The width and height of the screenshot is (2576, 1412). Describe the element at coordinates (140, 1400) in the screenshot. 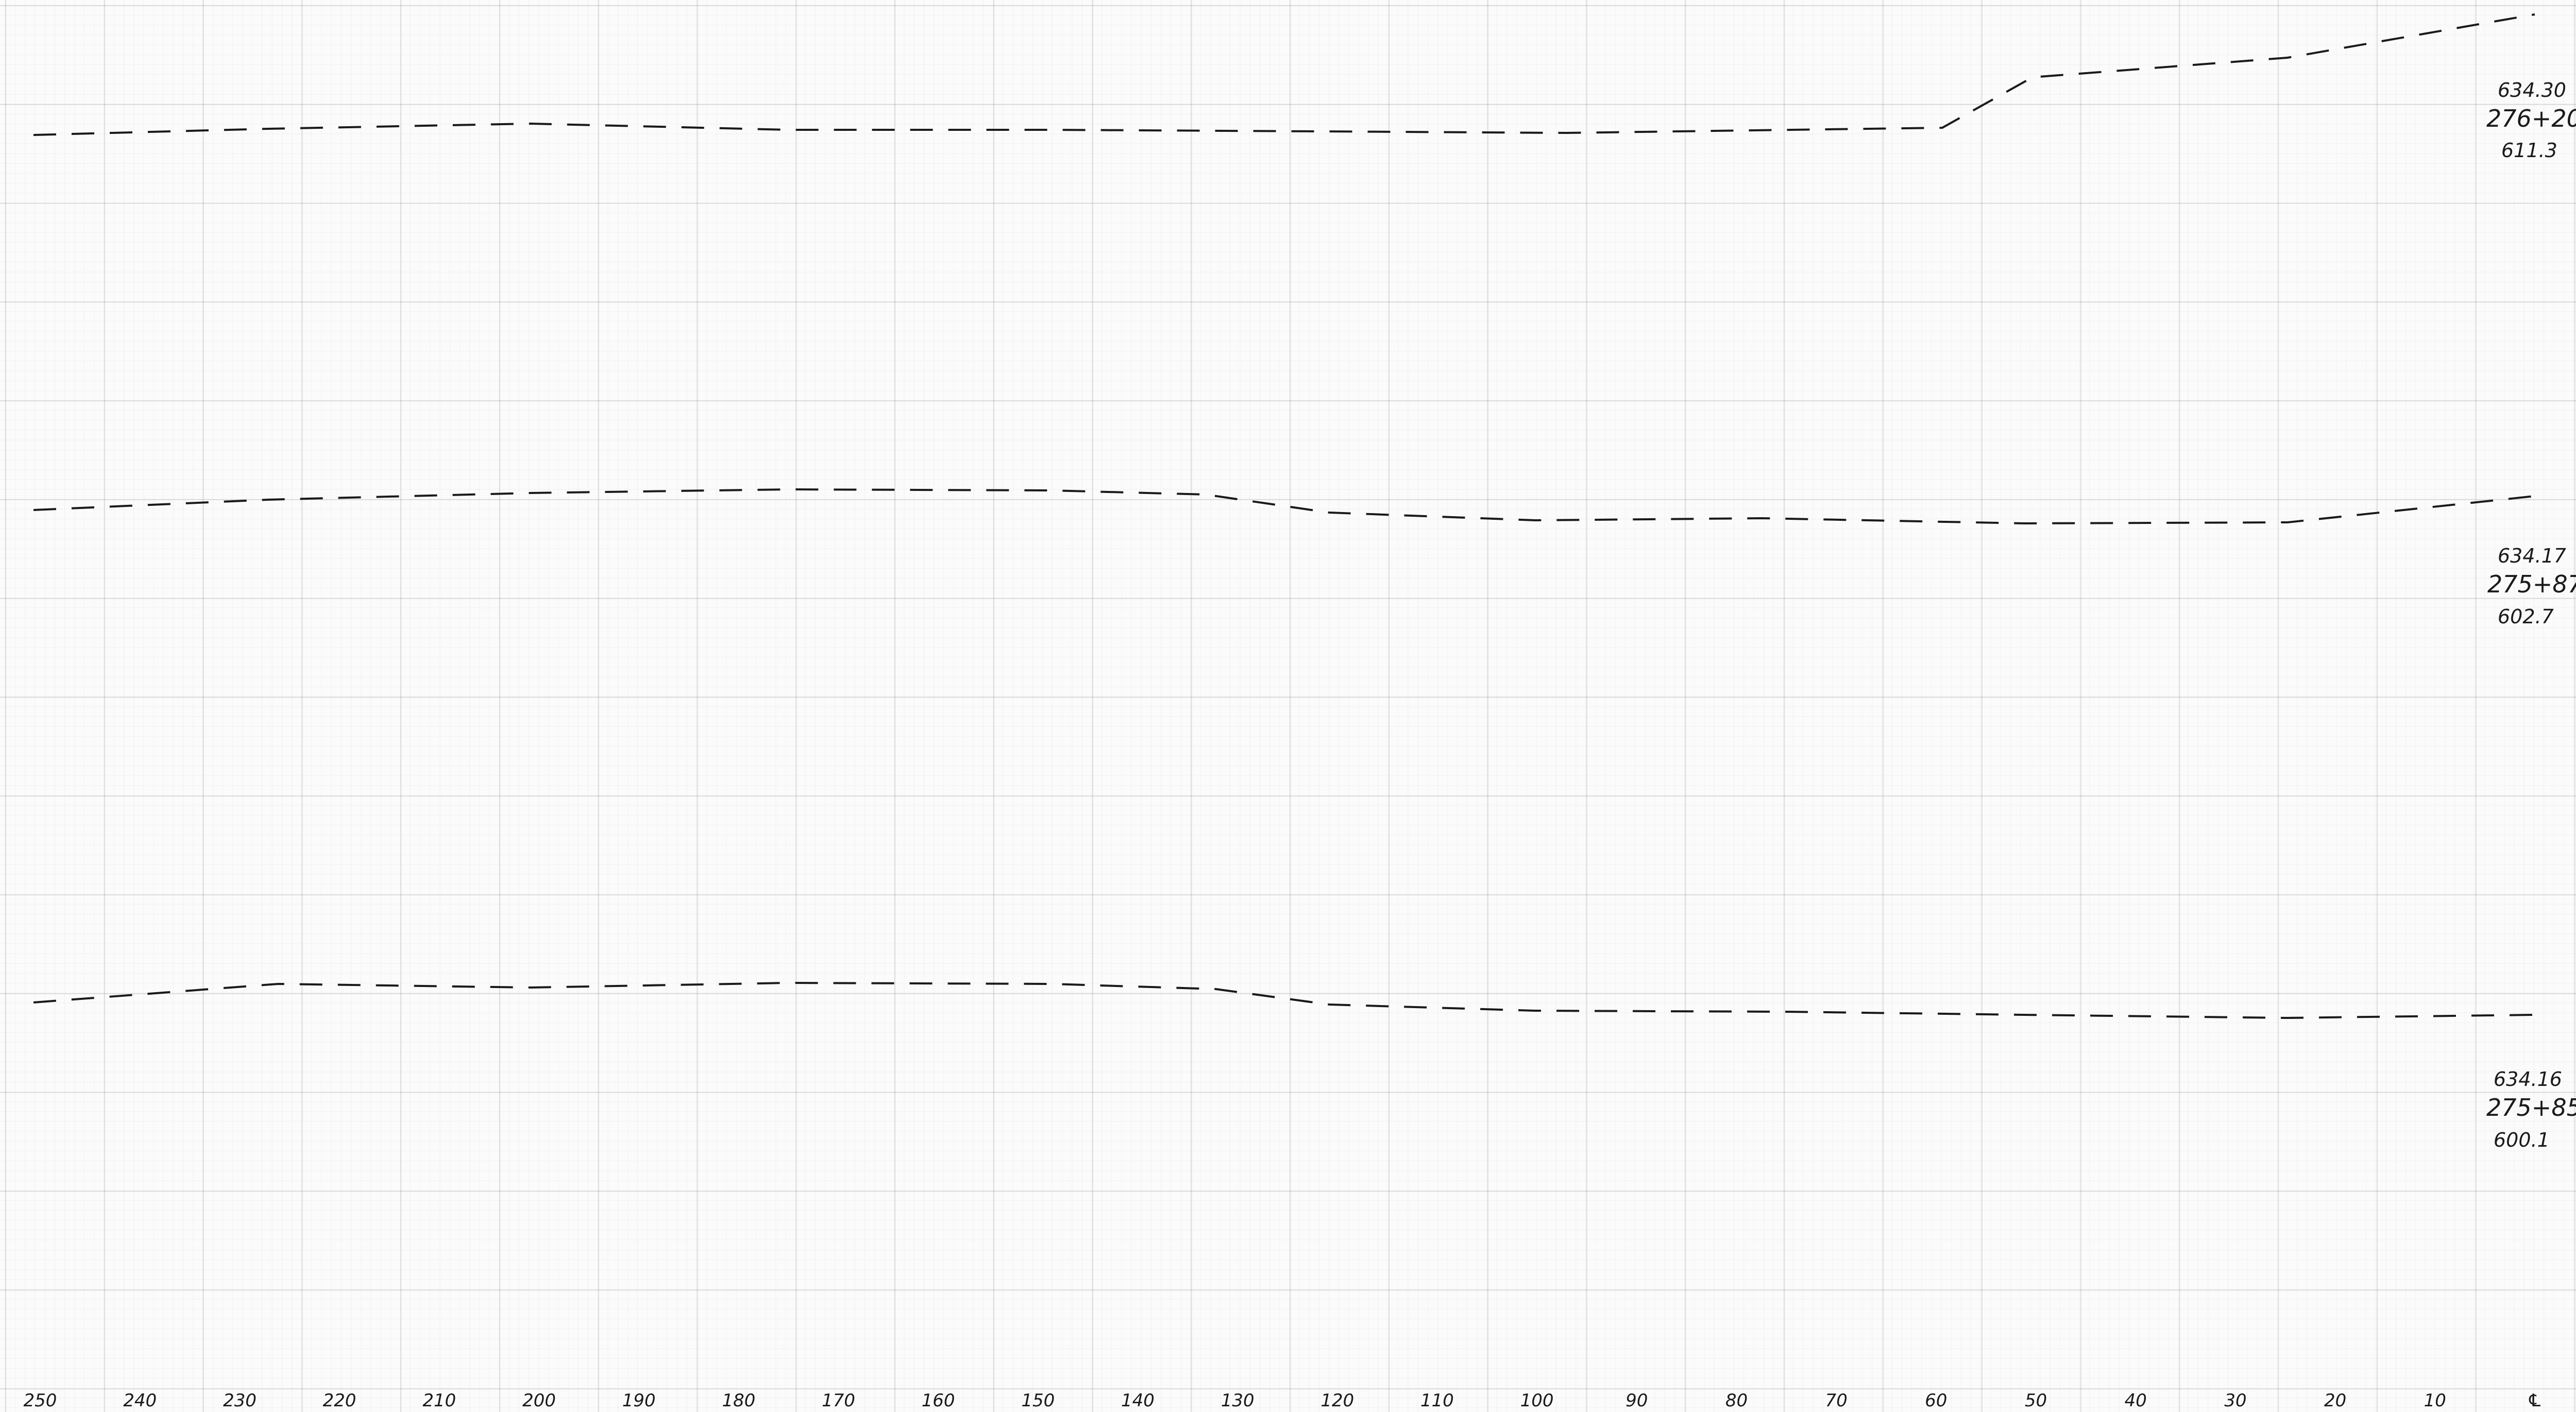

I see `offset-tick-label: 240` at that location.